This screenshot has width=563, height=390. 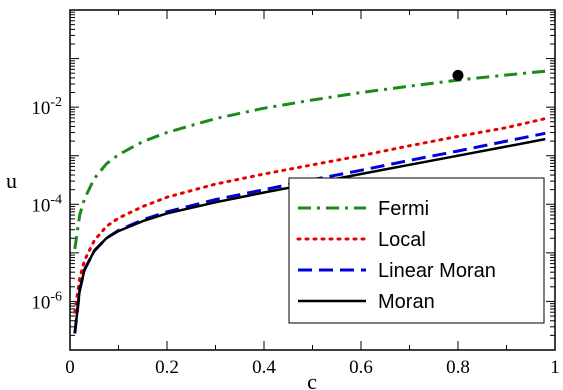 What do you see at coordinates (402, 240) in the screenshot?
I see `legend-label: Local` at bounding box center [402, 240].